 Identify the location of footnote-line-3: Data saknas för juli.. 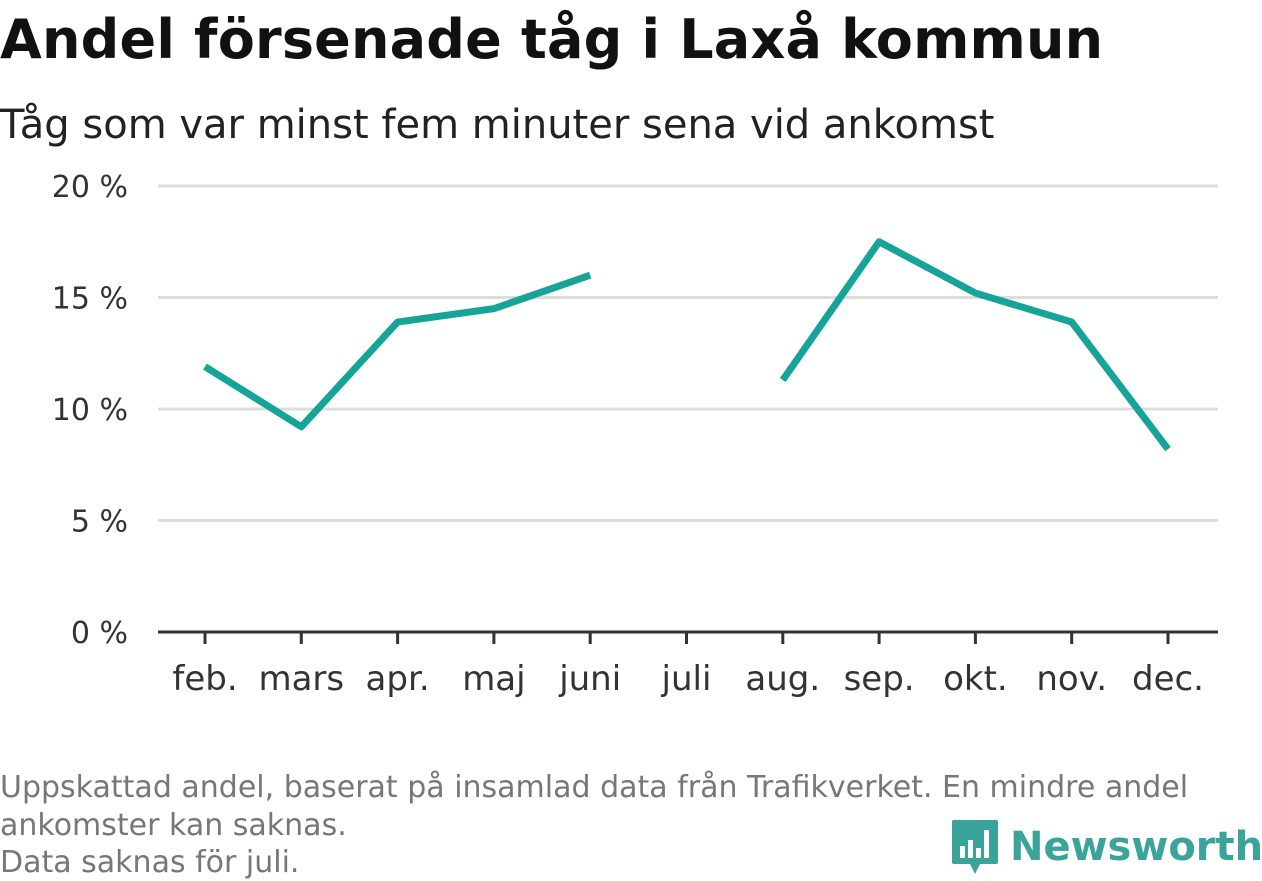
(150, 862).